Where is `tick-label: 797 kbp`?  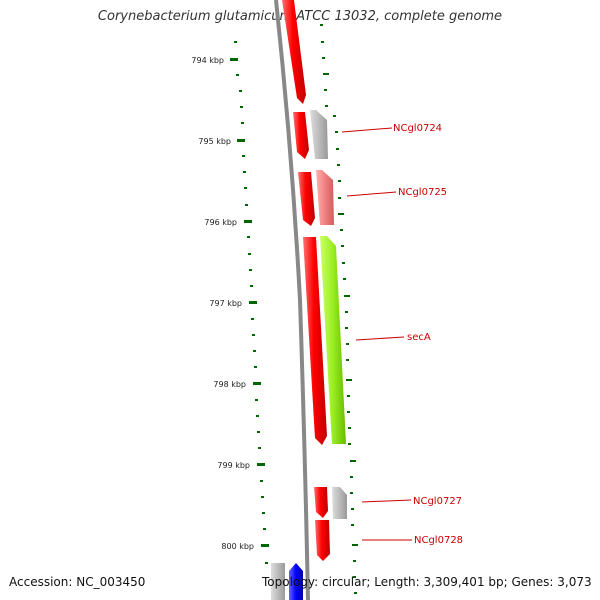
tick-label: 797 kbp is located at coordinates (225, 303).